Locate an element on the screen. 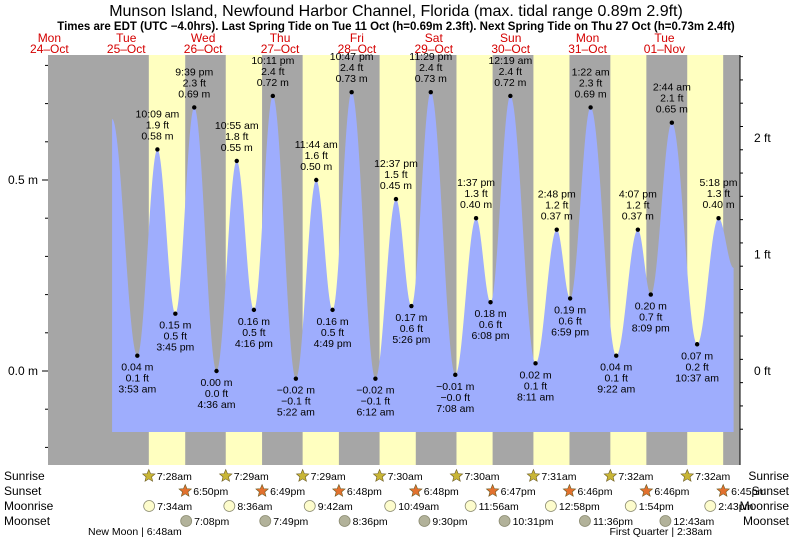  moon-phase-label: First Quarter | 2:38am is located at coordinates (660, 532).